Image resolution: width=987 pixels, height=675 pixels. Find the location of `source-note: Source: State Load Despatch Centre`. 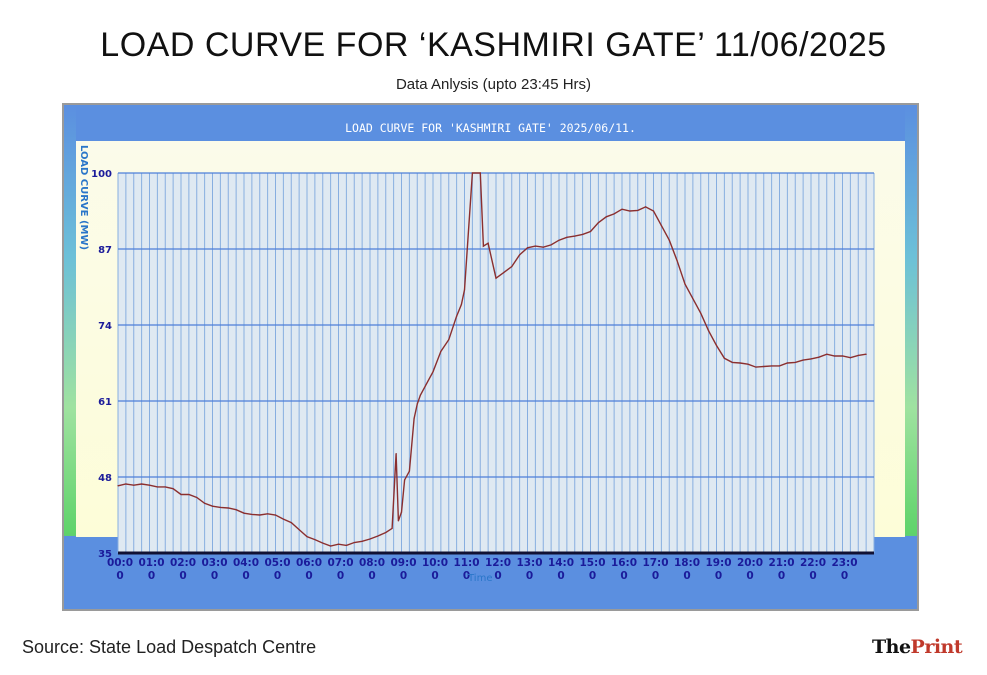

source-note: Source: State Load Despatch Centre is located at coordinates (169, 647).